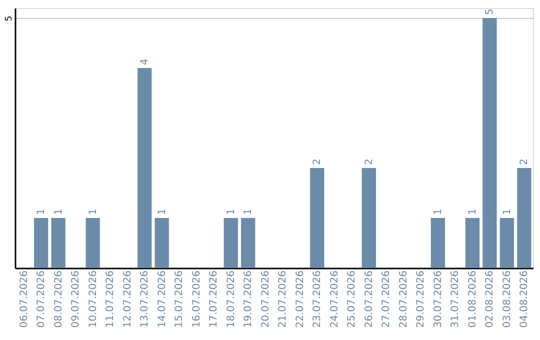 The image size is (540, 340). What do you see at coordinates (231, 299) in the screenshot?
I see `x-tick-label: 18.07.2026` at bounding box center [231, 299].